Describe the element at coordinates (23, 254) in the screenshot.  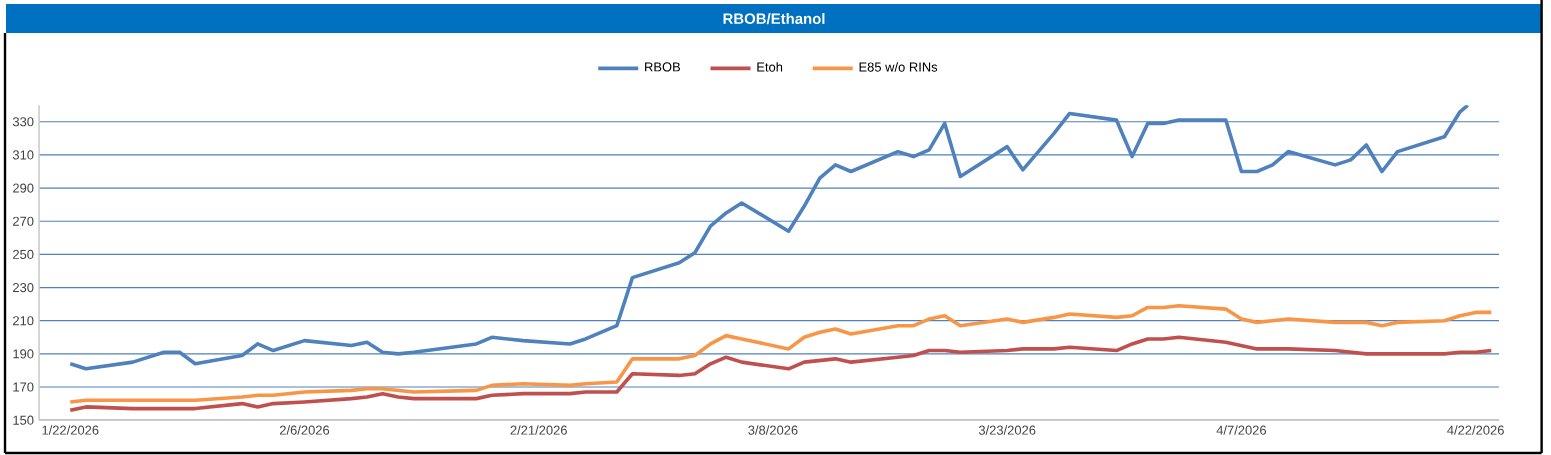
I see `y-tick-label: 250` at that location.